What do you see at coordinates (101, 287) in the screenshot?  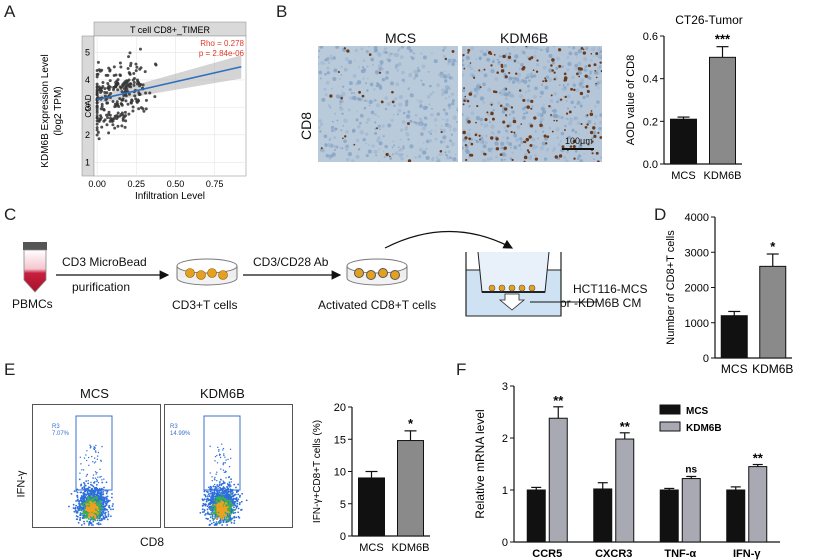 I see `step1-bottom-label: purification` at bounding box center [101, 287].